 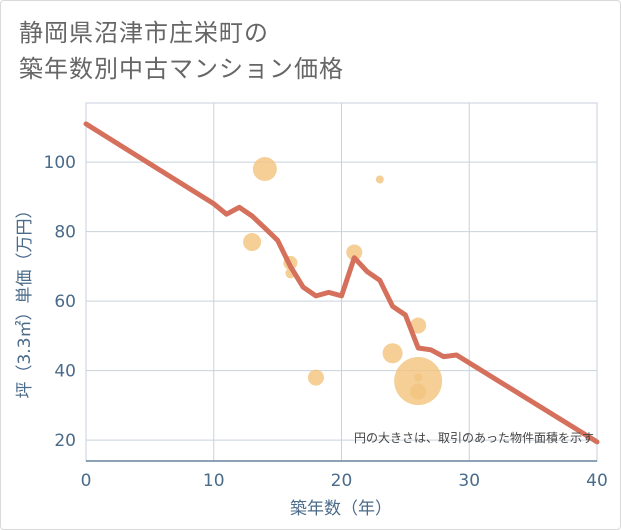 What do you see at coordinates (65, 233) in the screenshot?
I see `y-tick-label: 80` at bounding box center [65, 233].